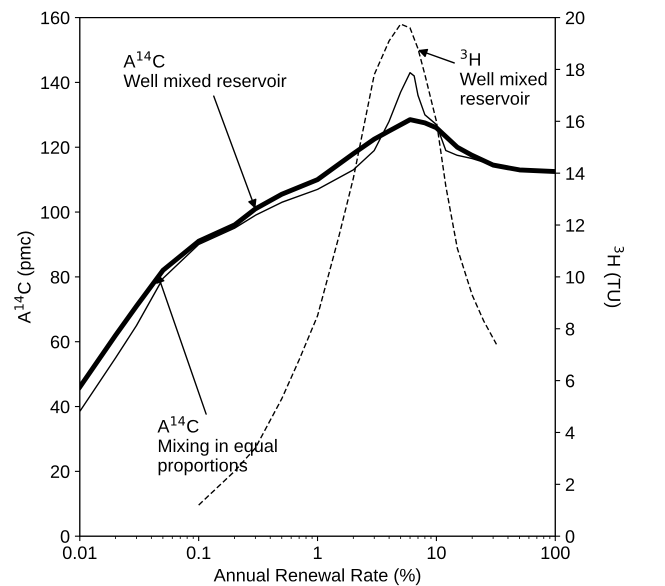  I want to click on y-tick-label: 20, so click(60, 471).